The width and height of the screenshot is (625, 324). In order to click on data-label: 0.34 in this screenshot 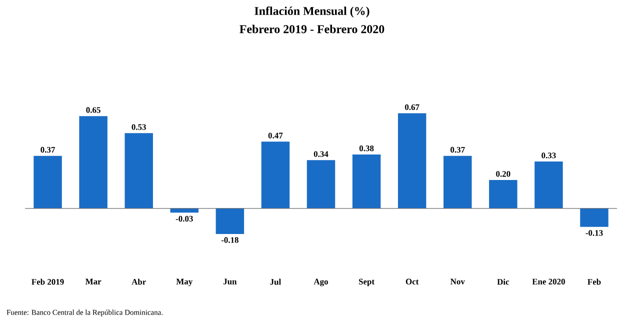, I will do `click(321, 154)`.